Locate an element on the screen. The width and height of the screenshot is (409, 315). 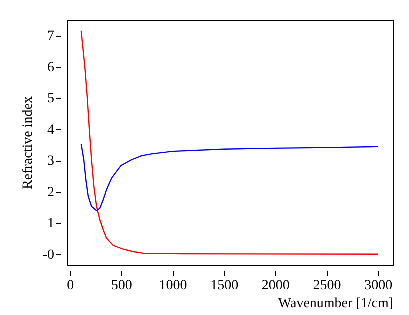
x-tick-label: 0 is located at coordinates (70, 286).